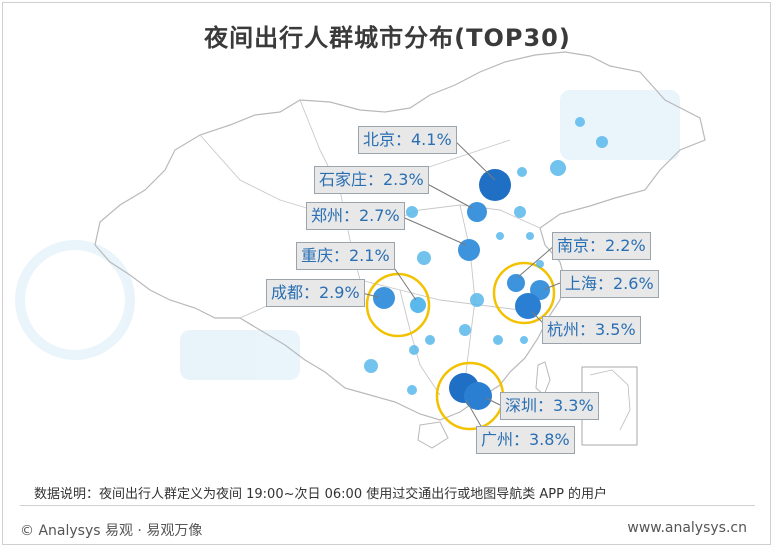 This screenshot has height=549, width=775. I want to click on dot-chongqing, so click(418, 305).